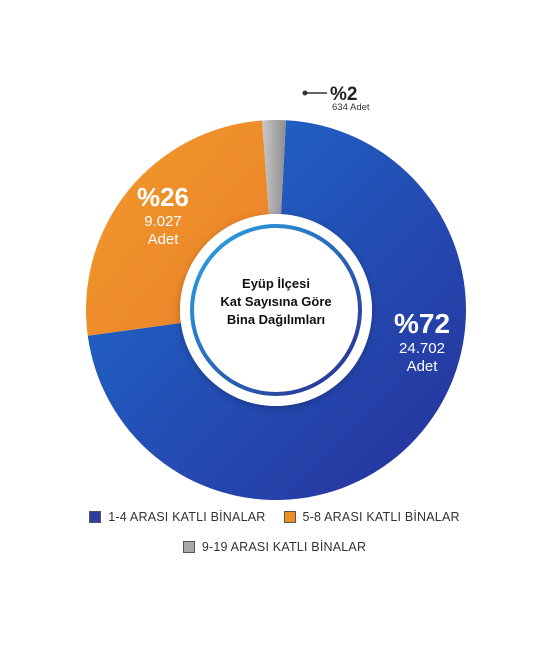  I want to click on center-disc, so click(276, 310).